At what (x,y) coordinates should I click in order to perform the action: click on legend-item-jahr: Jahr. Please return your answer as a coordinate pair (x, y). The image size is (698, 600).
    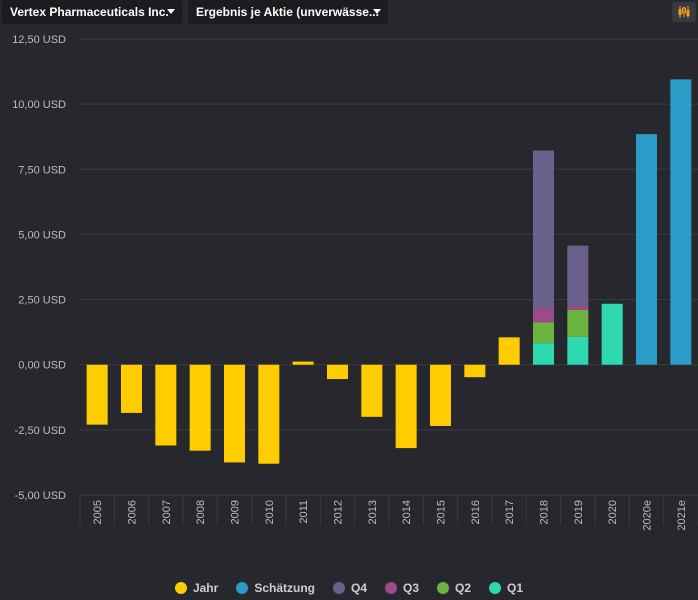
    Looking at the image, I should click on (196, 588).